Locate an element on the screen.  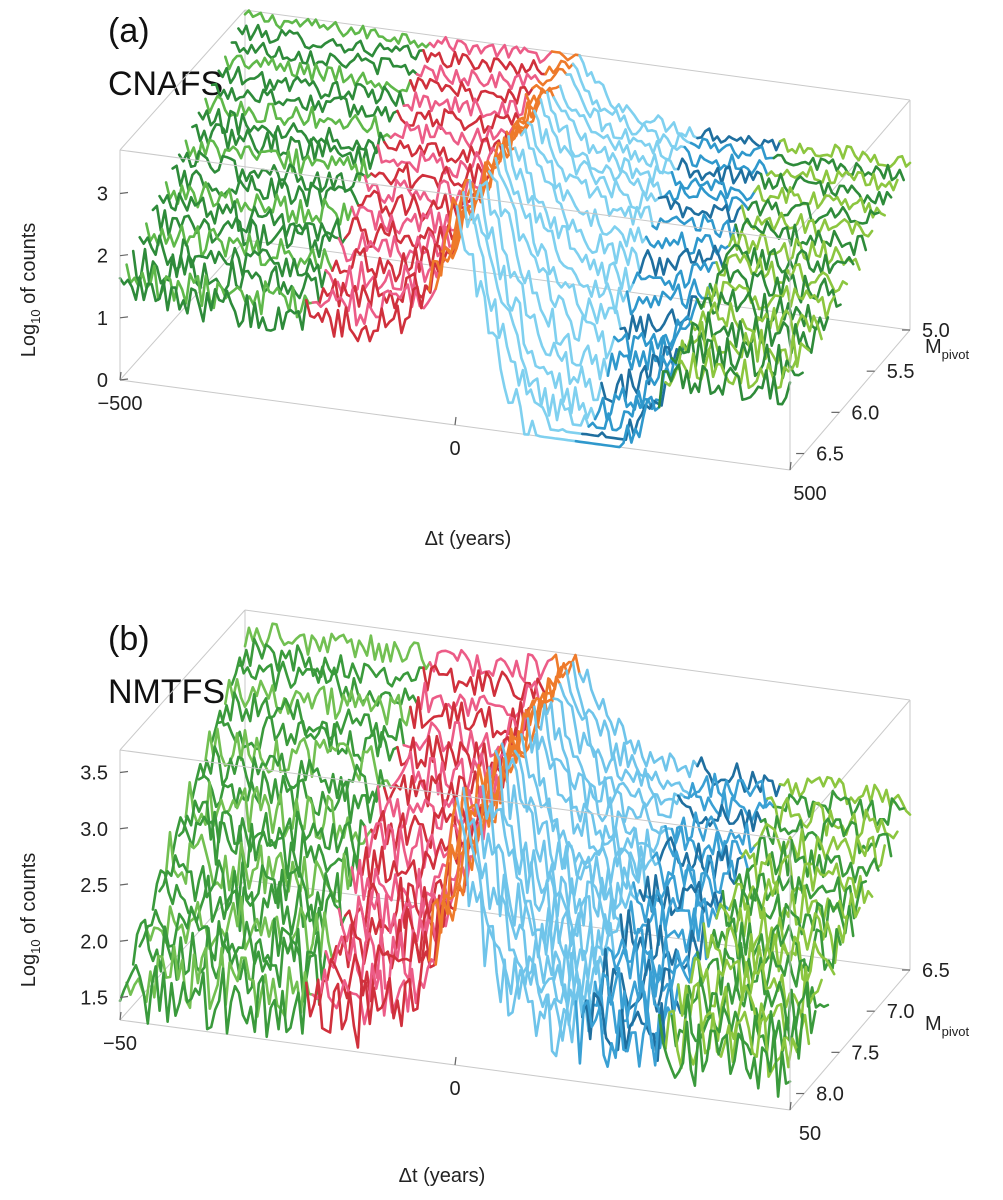
b-y-tick-label: 2.5 is located at coordinates (94, 886).